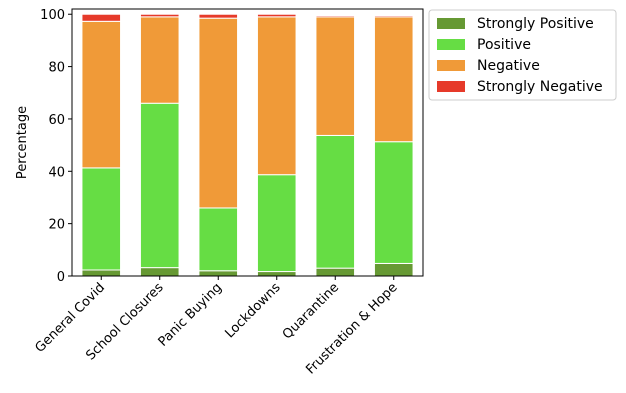  What do you see at coordinates (56, 172) in the screenshot?
I see `y-tick-label: 40` at bounding box center [56, 172].